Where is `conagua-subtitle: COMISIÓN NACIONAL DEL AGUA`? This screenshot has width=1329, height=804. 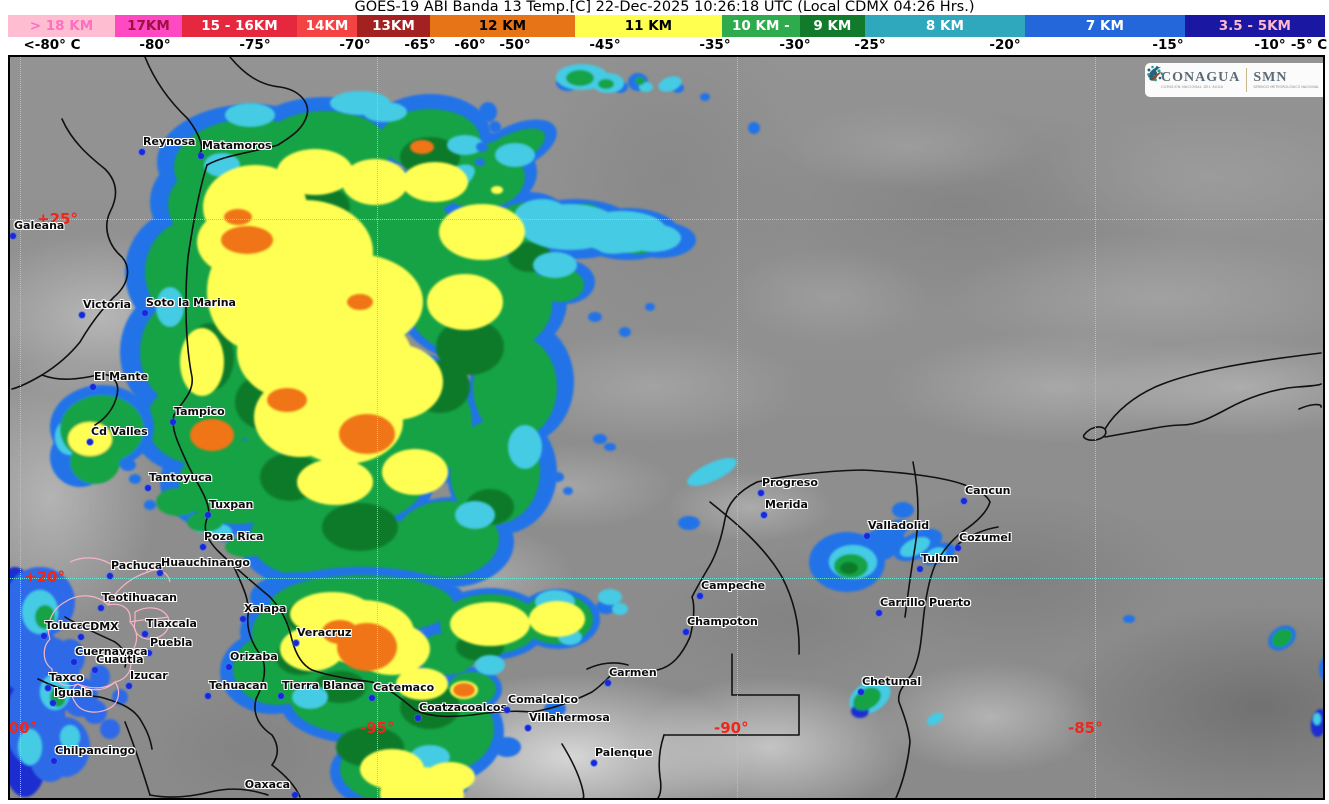 conagua-subtitle: COMISIÓN NACIONAL DEL AGUA is located at coordinates (1192, 86).